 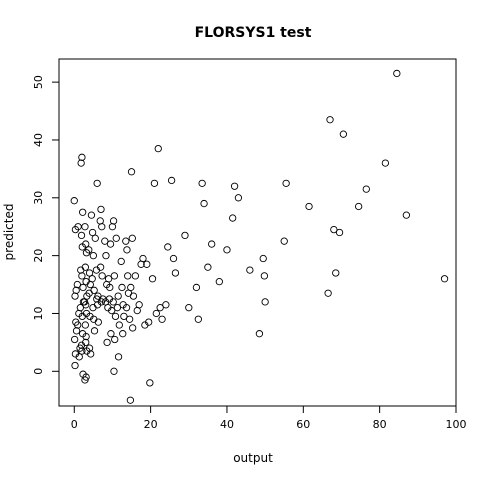 I want to click on x-tick-label: 0, so click(x=74, y=424).